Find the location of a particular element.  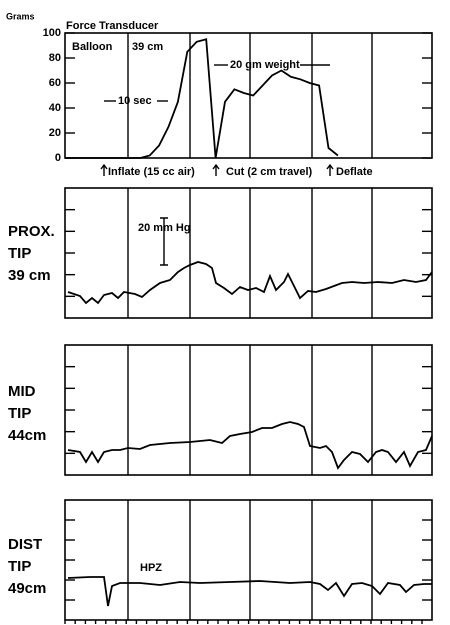

arrows is located at coordinates (217, 169).